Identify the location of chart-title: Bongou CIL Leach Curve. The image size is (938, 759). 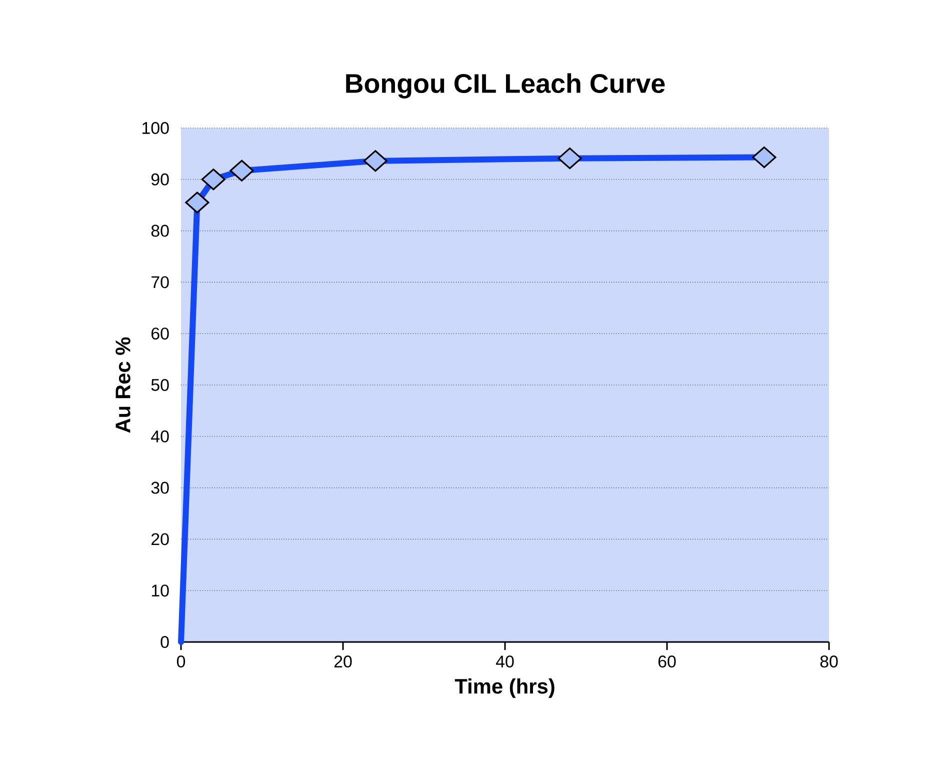
(505, 85).